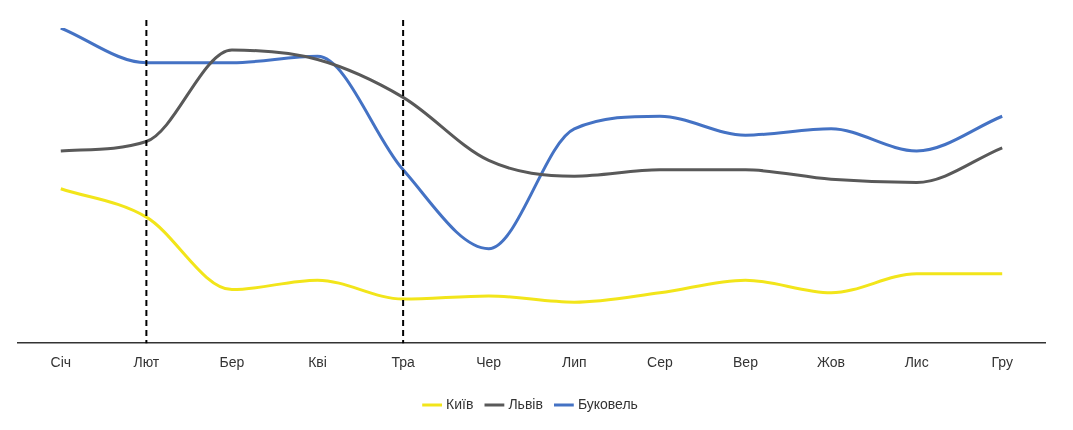 This screenshot has width=1073, height=430. I want to click on x-tick-label: Лют, so click(146, 362).